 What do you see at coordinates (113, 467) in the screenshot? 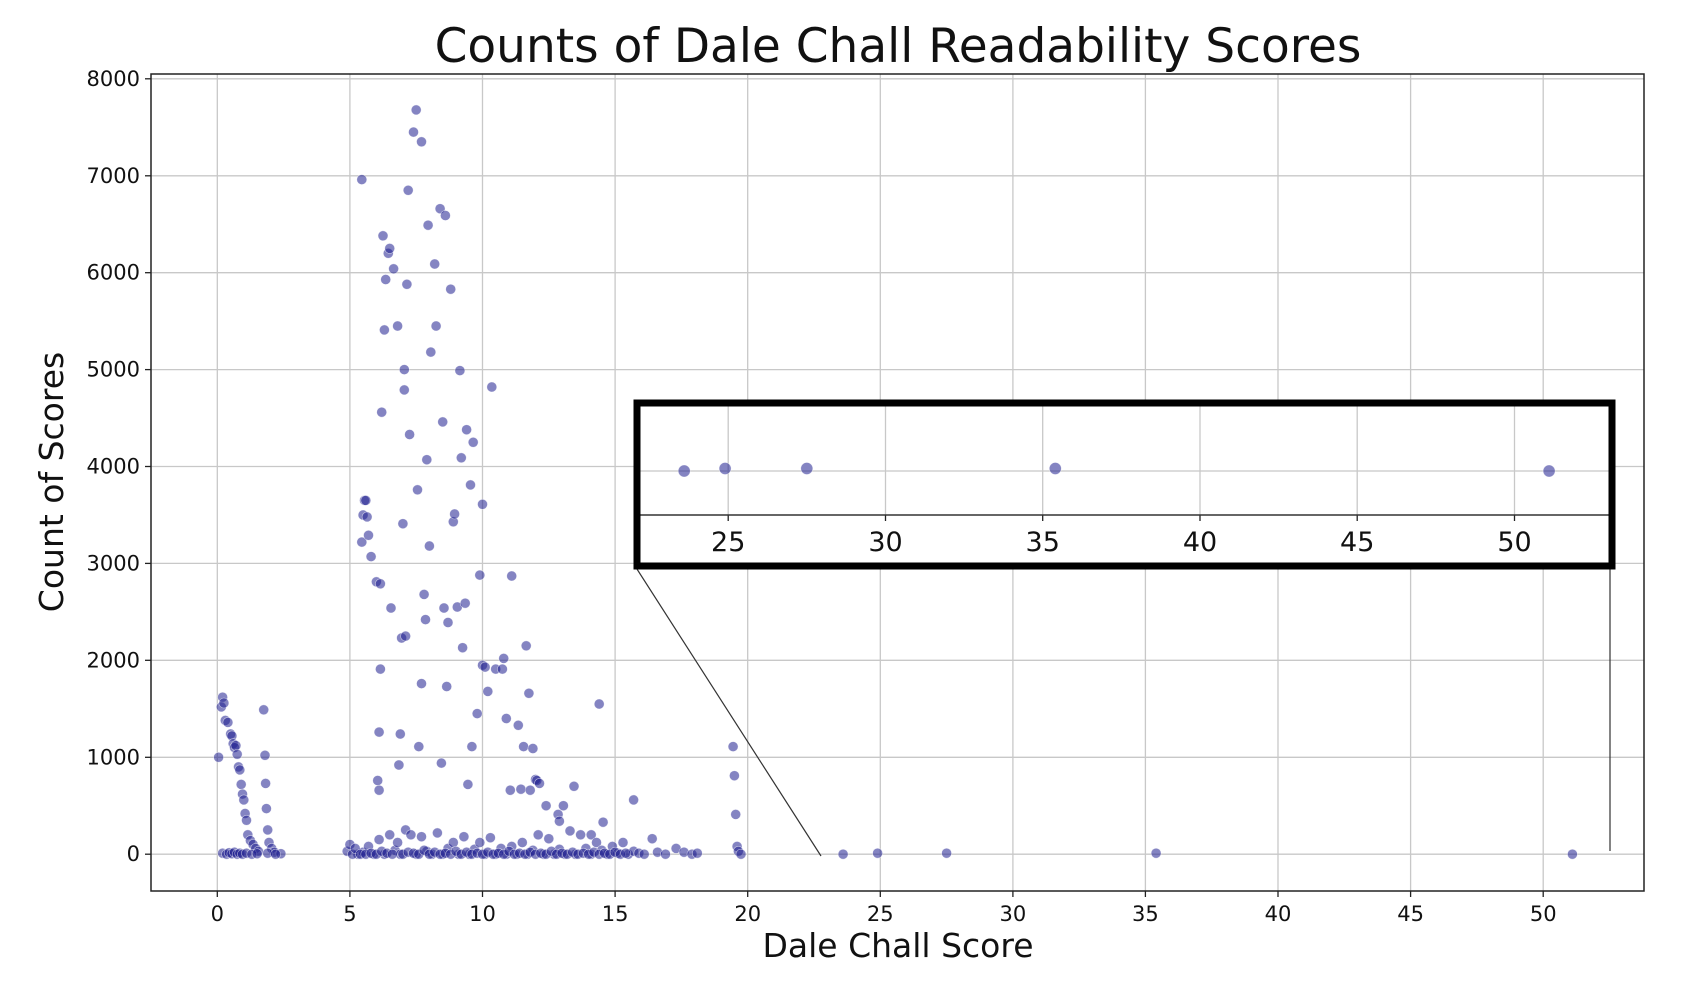
I see `y-tick-label: 4000` at bounding box center [113, 467].